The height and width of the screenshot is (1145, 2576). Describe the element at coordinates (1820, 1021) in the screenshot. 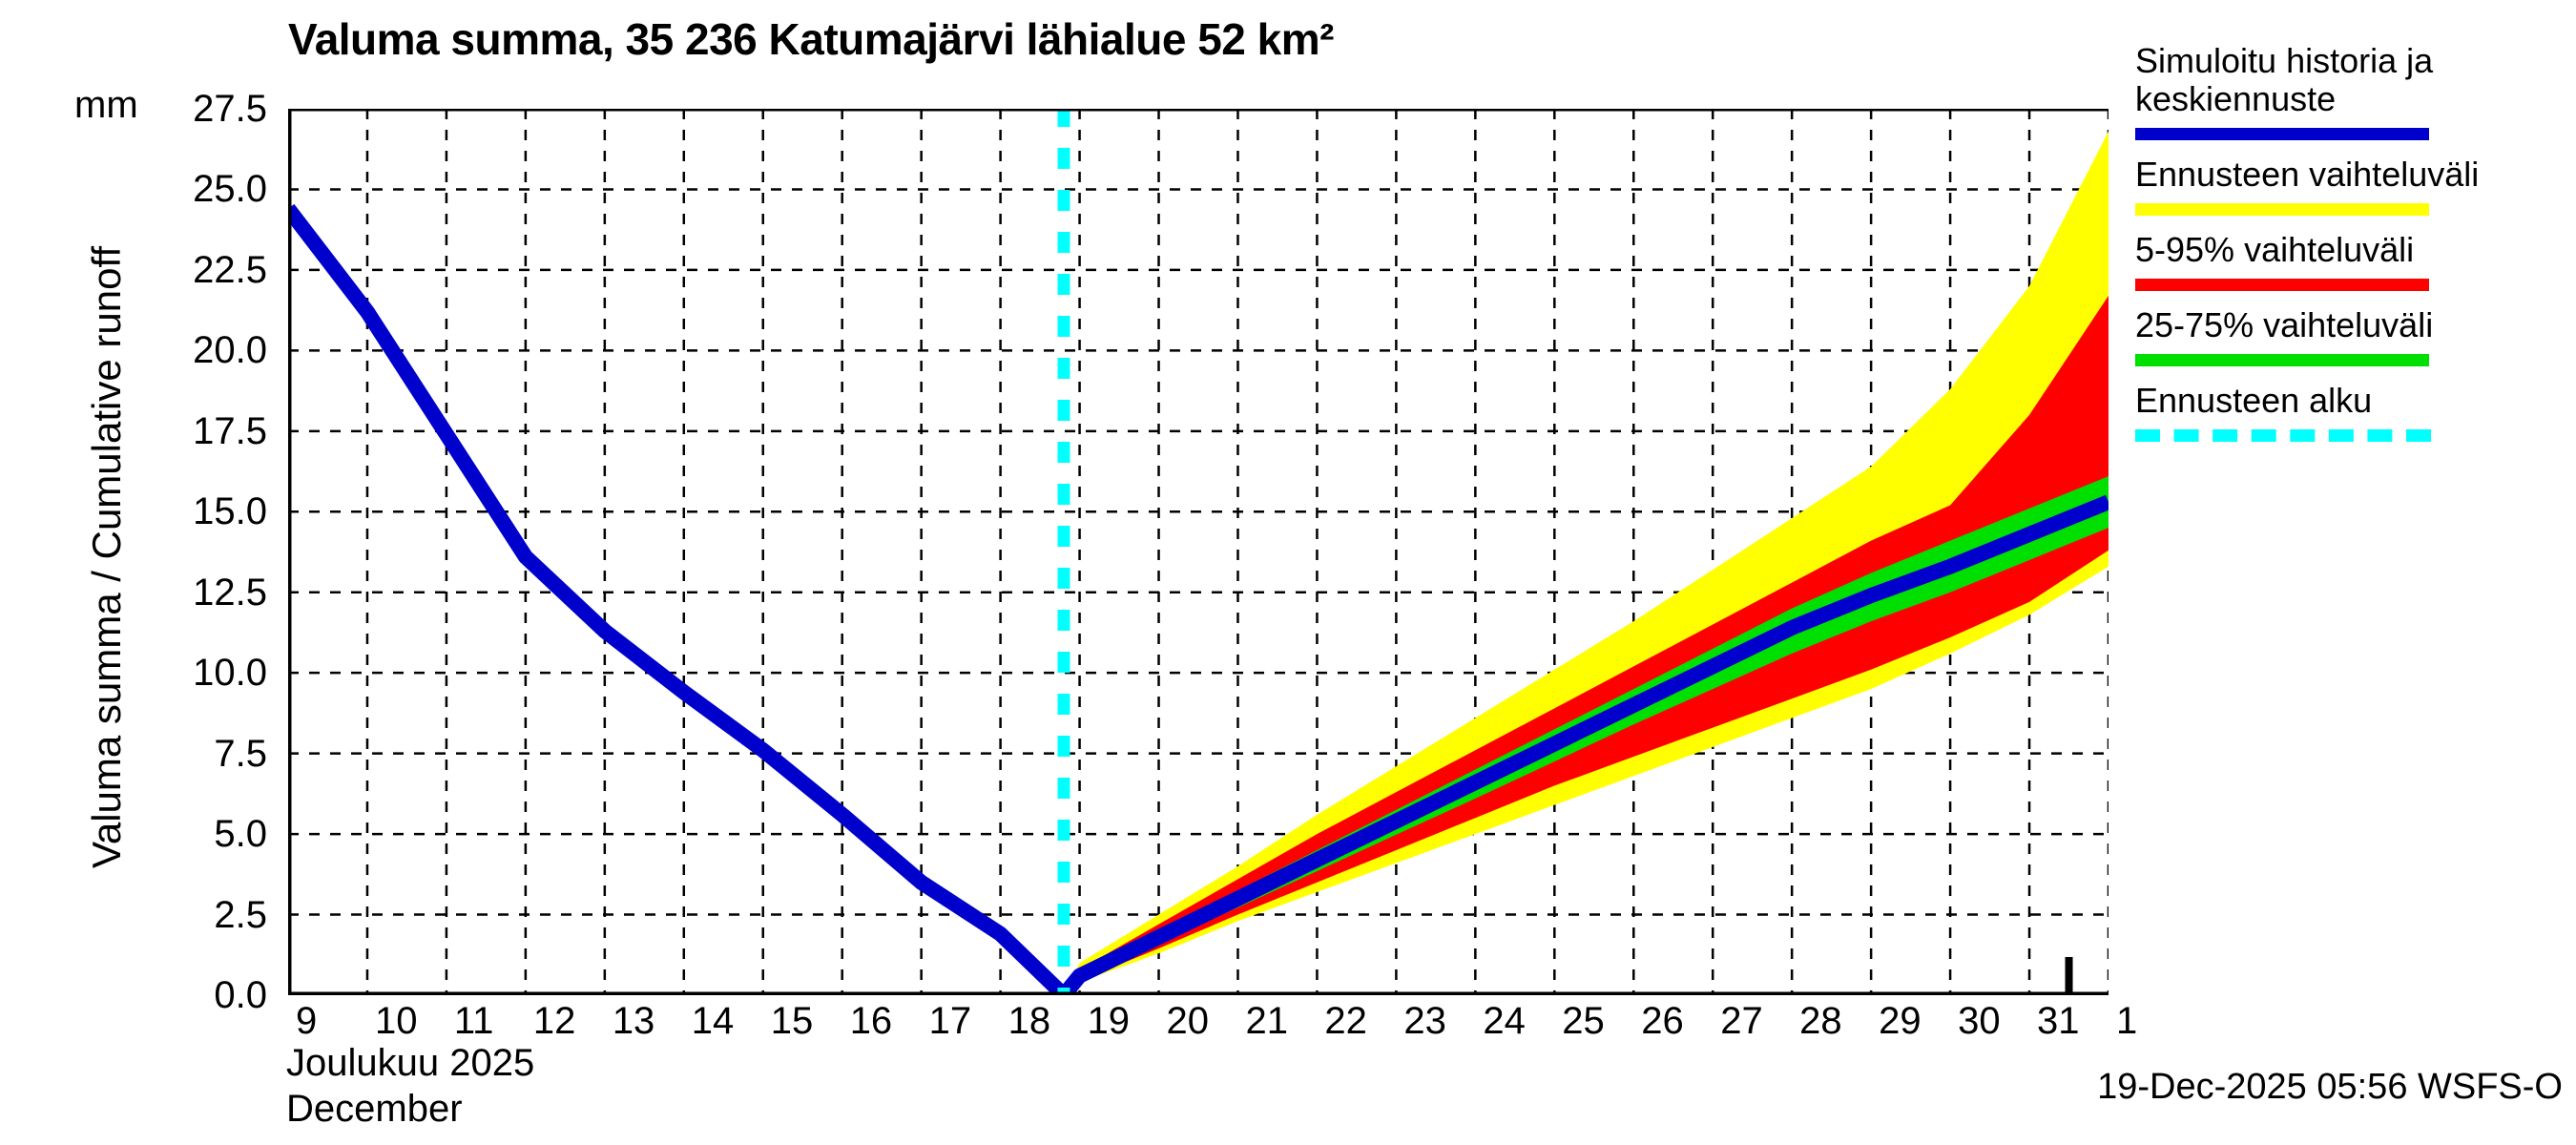

I see `x-axis-tick: 28` at that location.